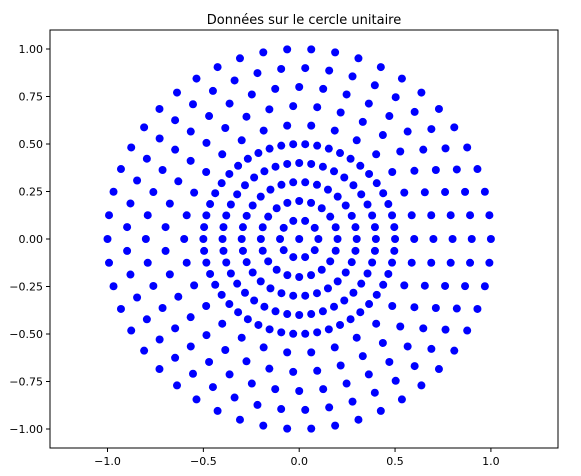 This screenshot has height=476, width=581. Describe the element at coordinates (31, 49) in the screenshot. I see `y-tick-label: 1.00` at that location.